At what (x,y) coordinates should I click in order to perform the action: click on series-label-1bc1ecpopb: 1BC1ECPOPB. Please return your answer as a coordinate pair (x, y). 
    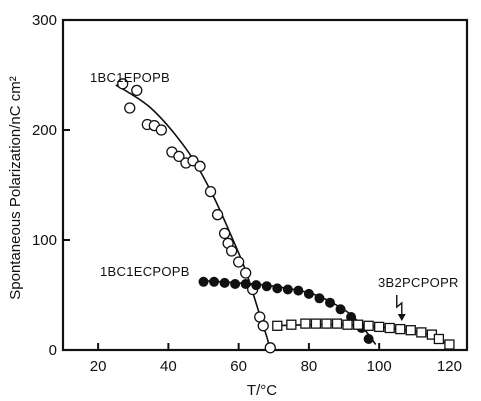
    Looking at the image, I should click on (145, 271).